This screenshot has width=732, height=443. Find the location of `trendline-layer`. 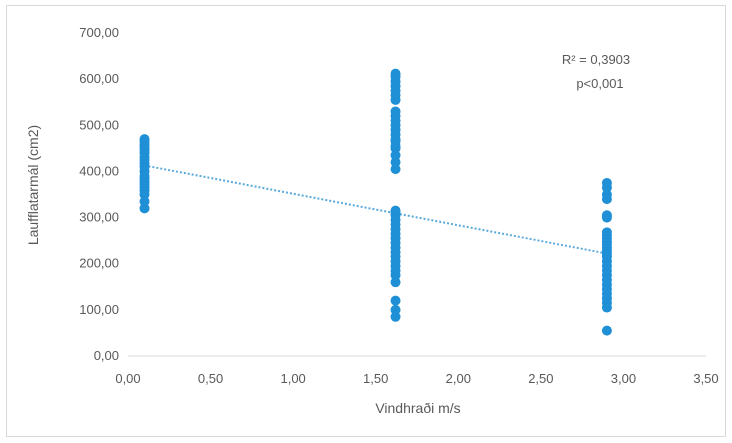

trendline-layer is located at coordinates (376, 209).